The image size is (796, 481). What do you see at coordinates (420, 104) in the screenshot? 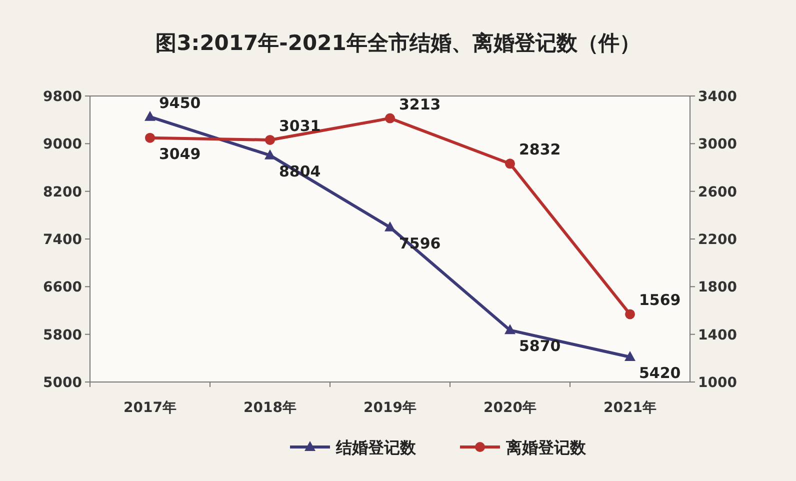
I see `data-label: 3213` at bounding box center [420, 104].